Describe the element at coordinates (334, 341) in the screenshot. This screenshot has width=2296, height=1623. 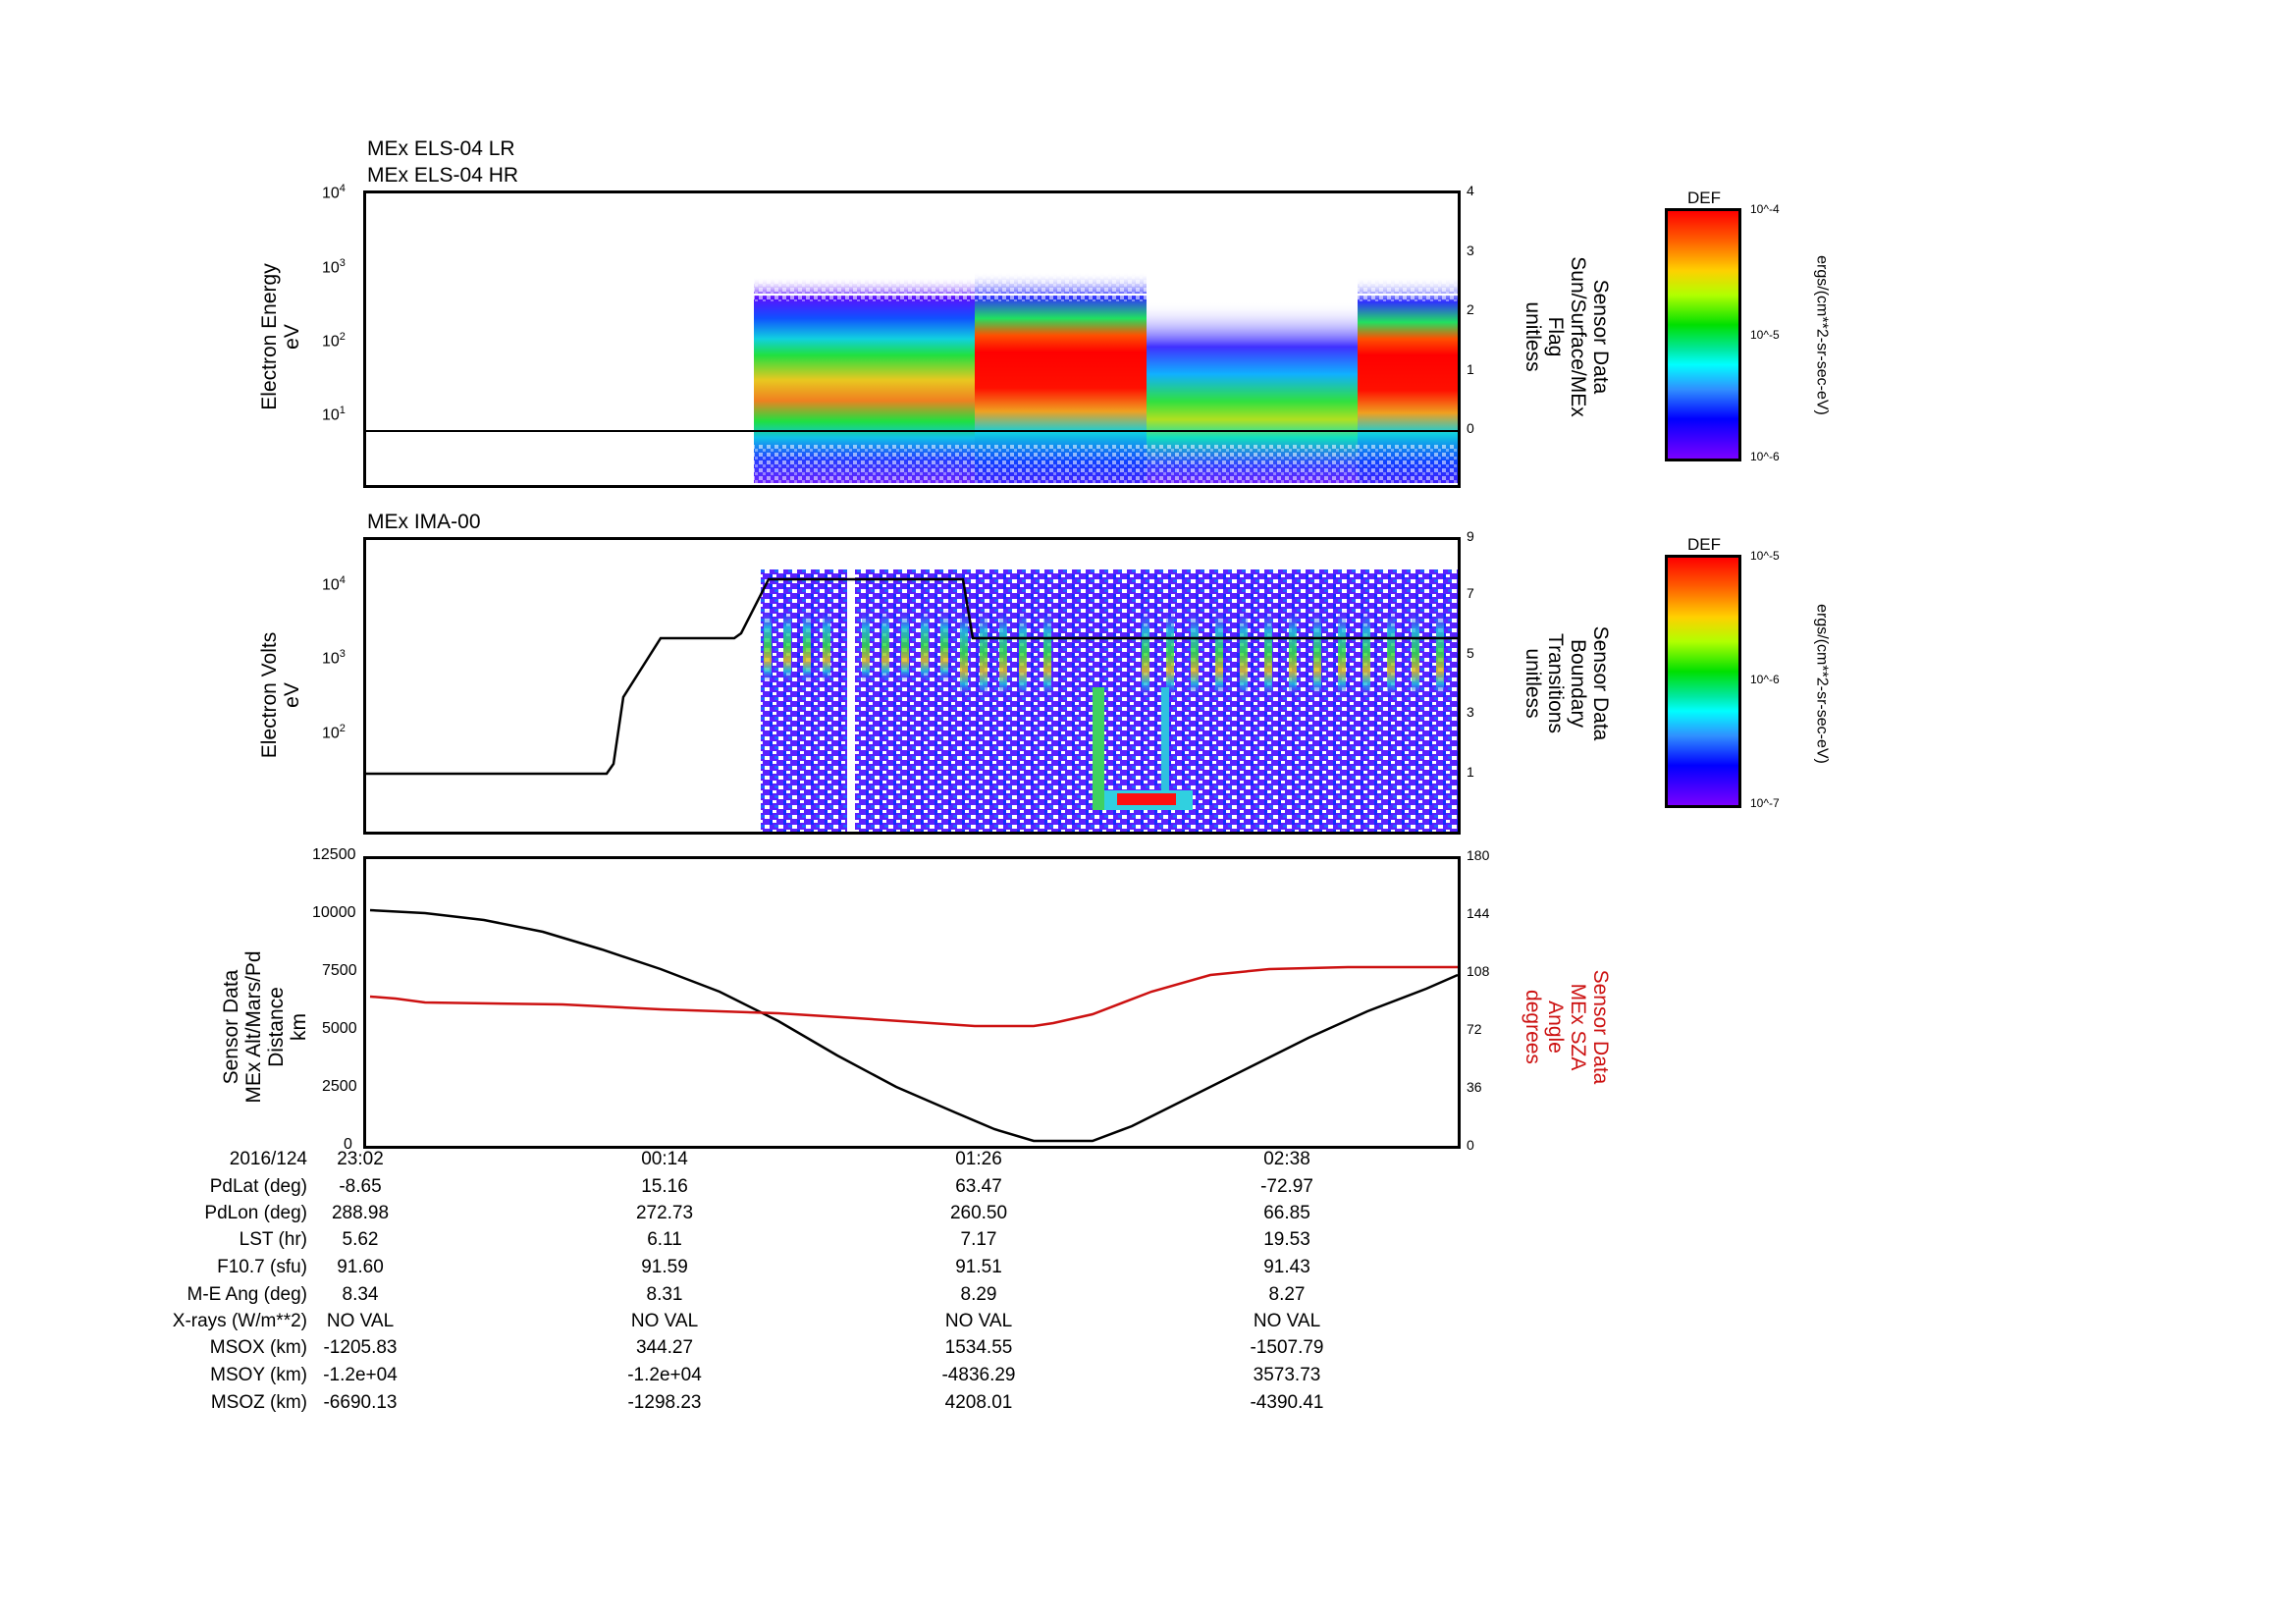
I see `panel1-ytick: 102` at that location.